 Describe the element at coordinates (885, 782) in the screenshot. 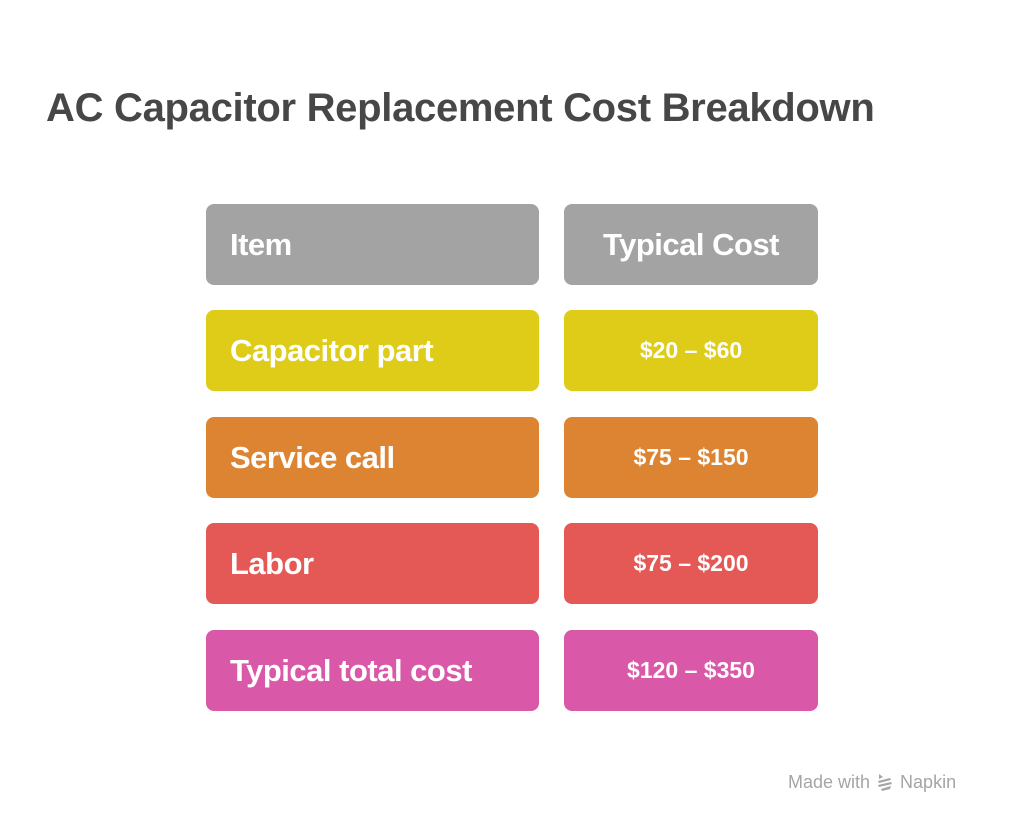

I see `napkin-logo-icon` at that location.